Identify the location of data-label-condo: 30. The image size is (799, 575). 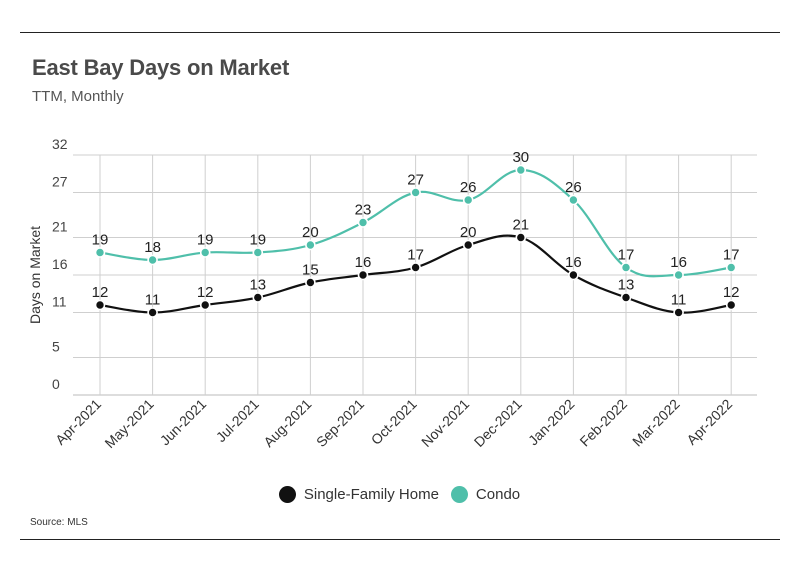
(520, 157).